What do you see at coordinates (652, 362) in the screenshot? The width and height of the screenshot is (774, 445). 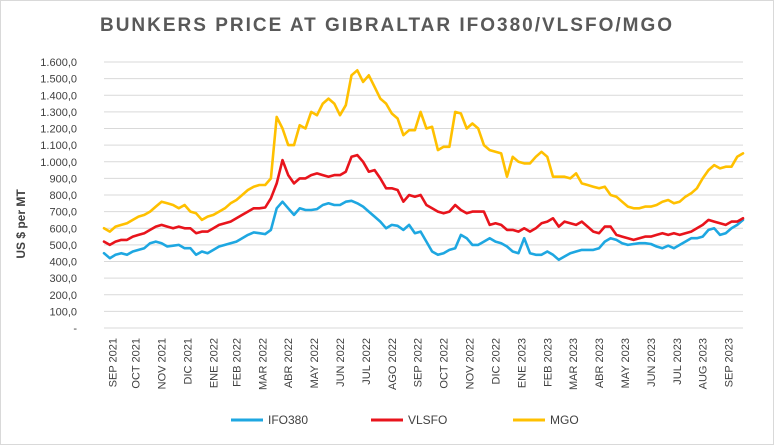 I see `x-tick-label: JUN 2023` at bounding box center [652, 362].